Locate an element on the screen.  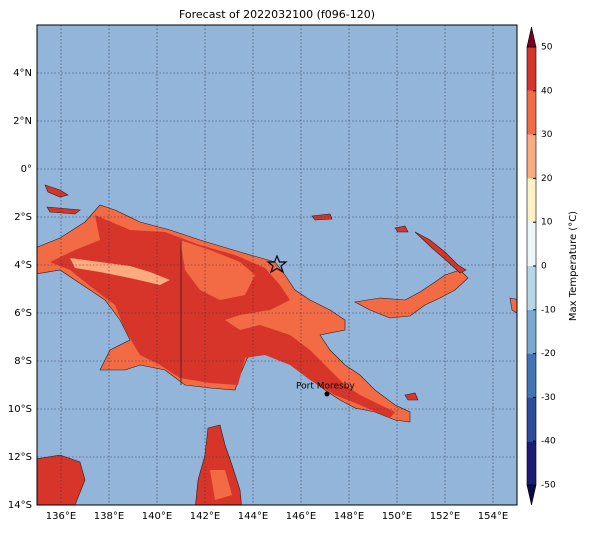
colorbar-tick-label: -10 is located at coordinates (548, 310).